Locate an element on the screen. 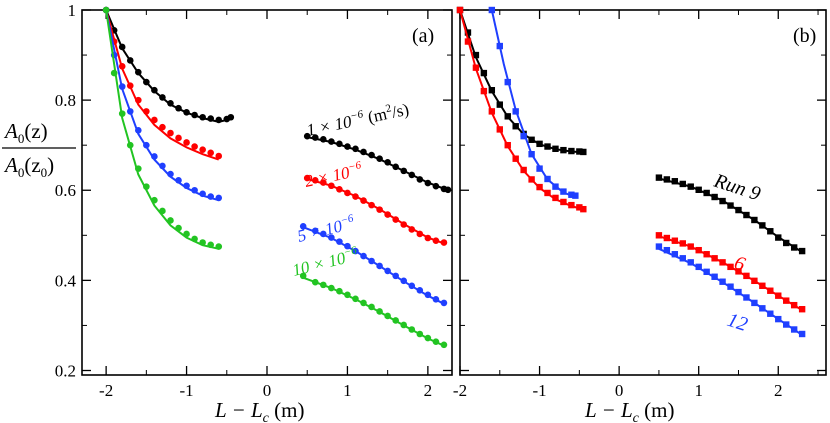 The image size is (830, 423). y-tick-label: 0.2 is located at coordinates (65, 370).